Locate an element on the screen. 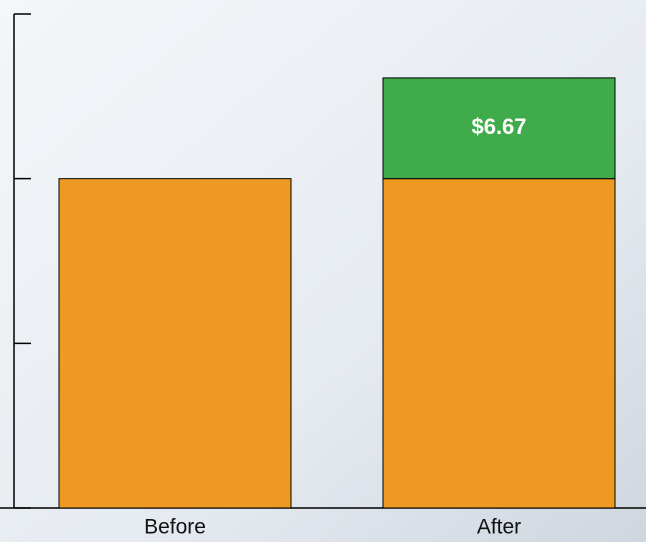  x-tick-label: After is located at coordinates (499, 527).